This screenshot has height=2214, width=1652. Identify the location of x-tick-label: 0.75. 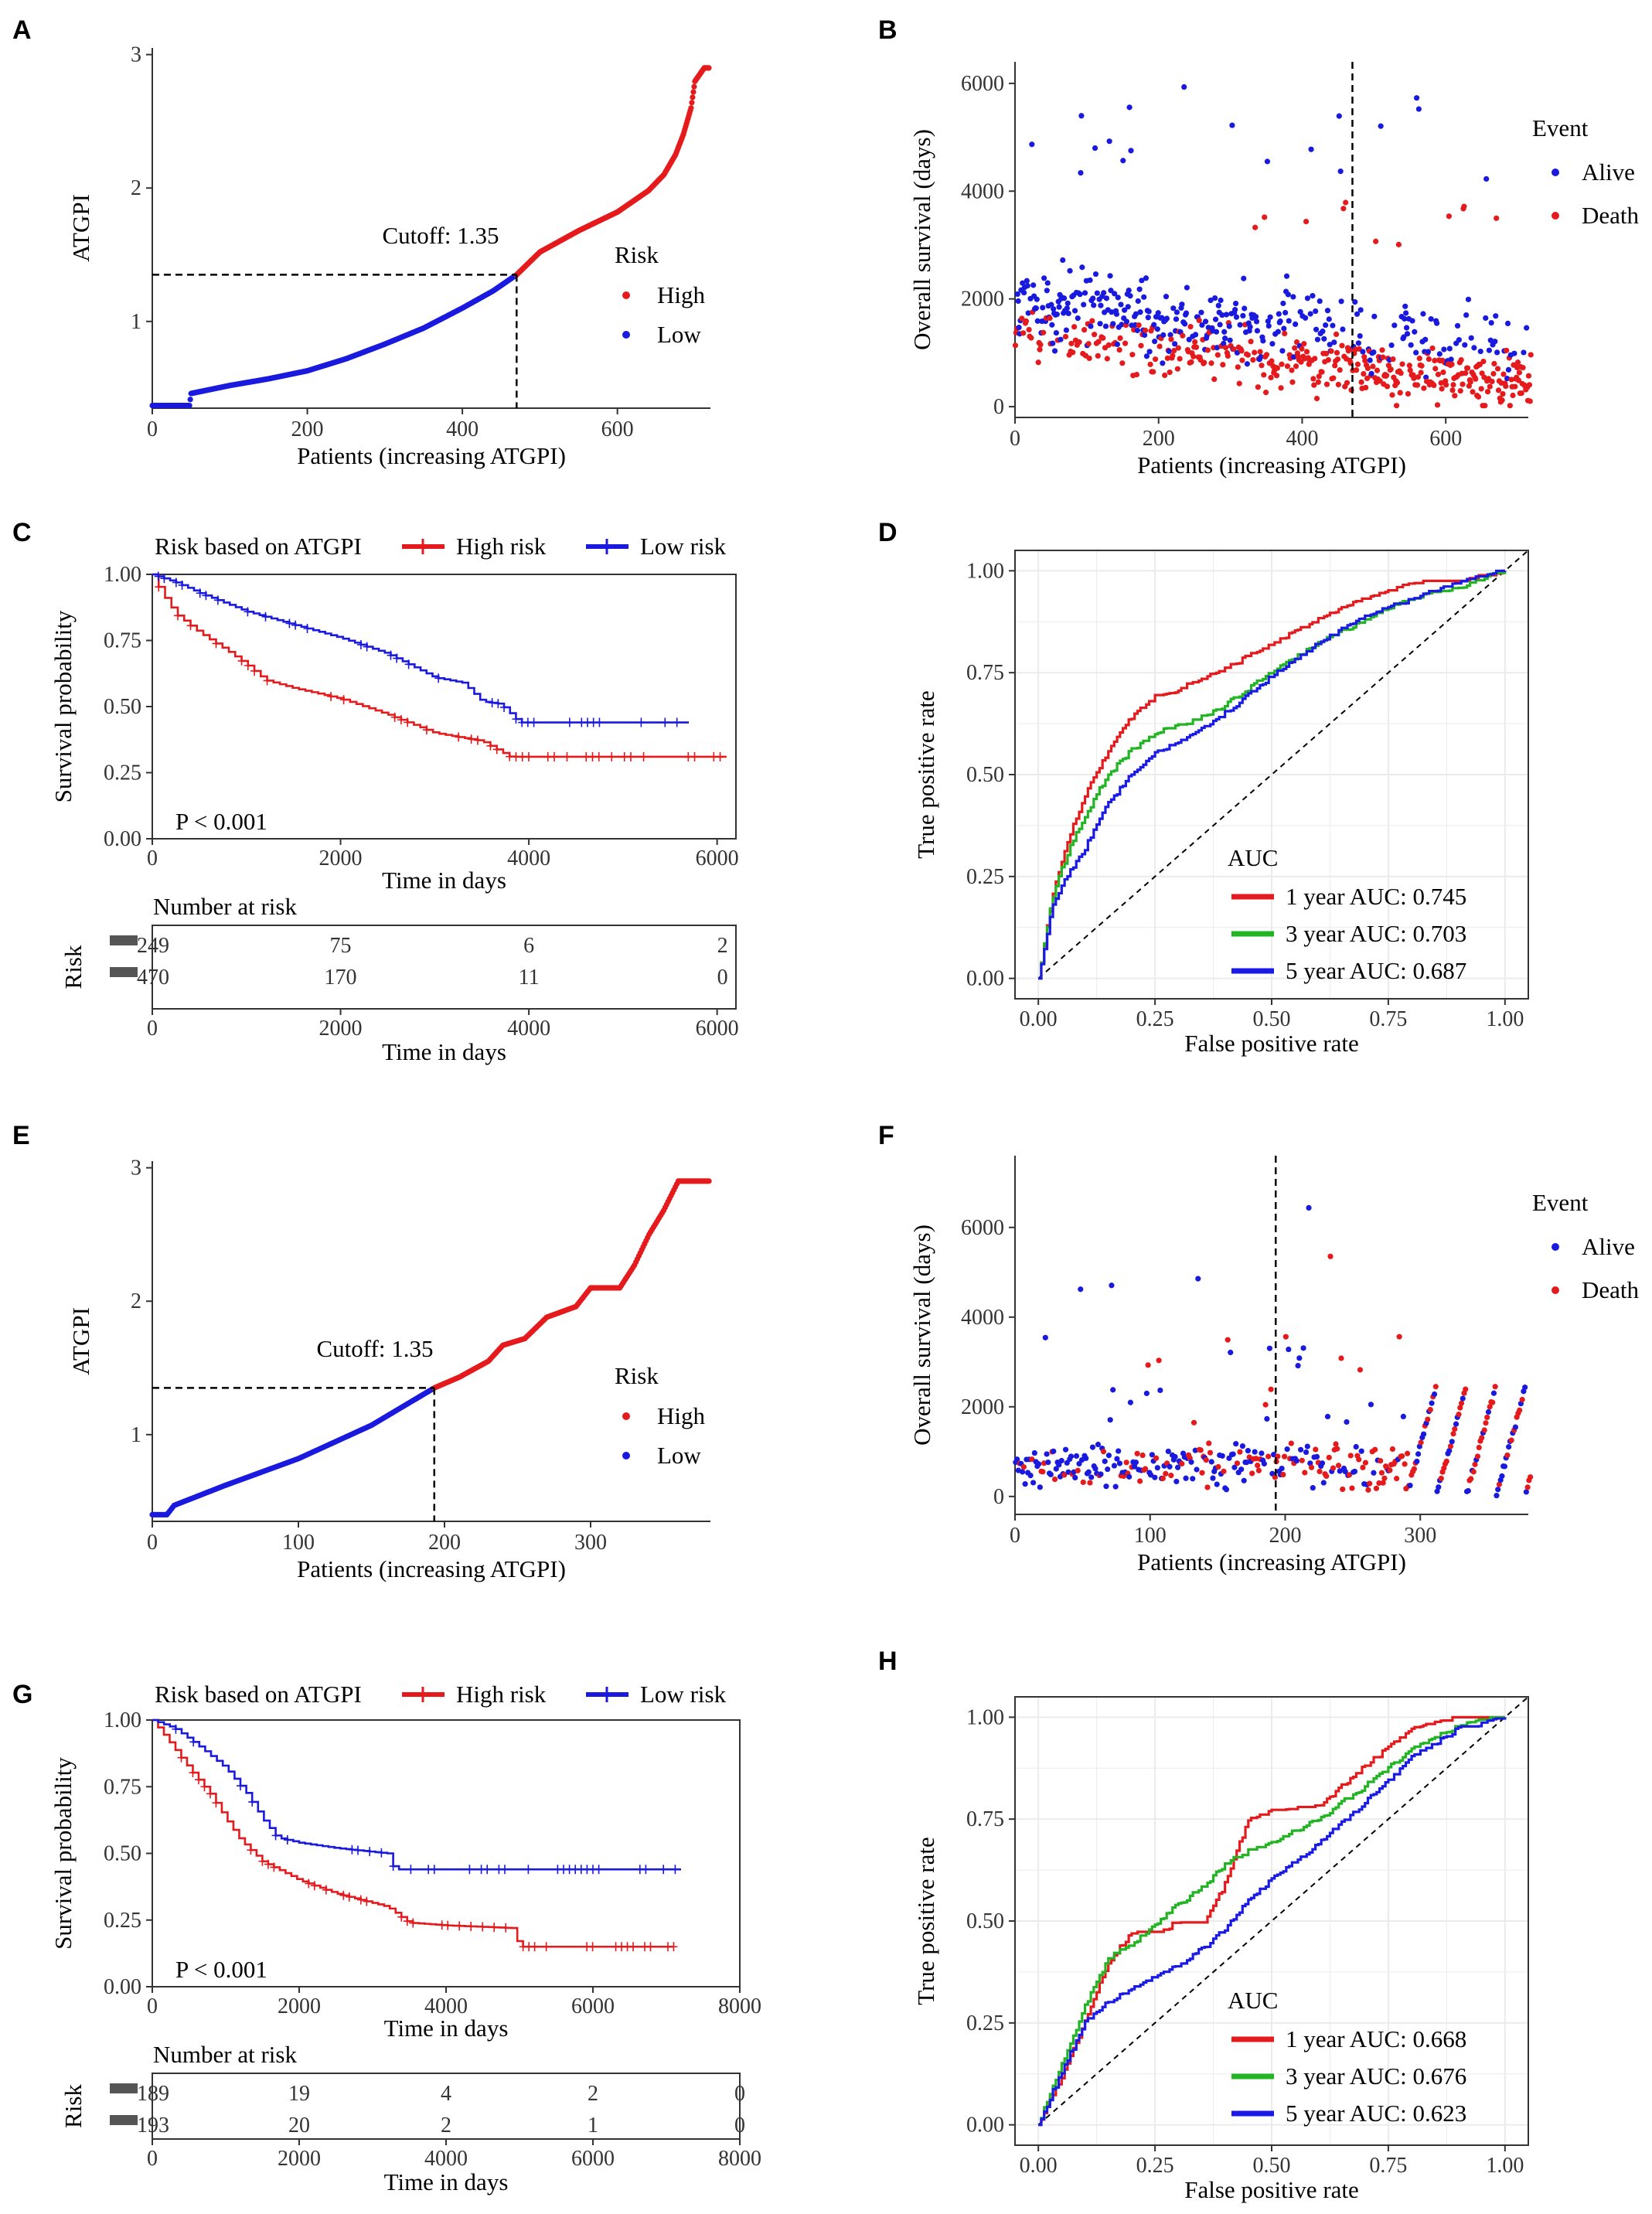
(1388, 2166).